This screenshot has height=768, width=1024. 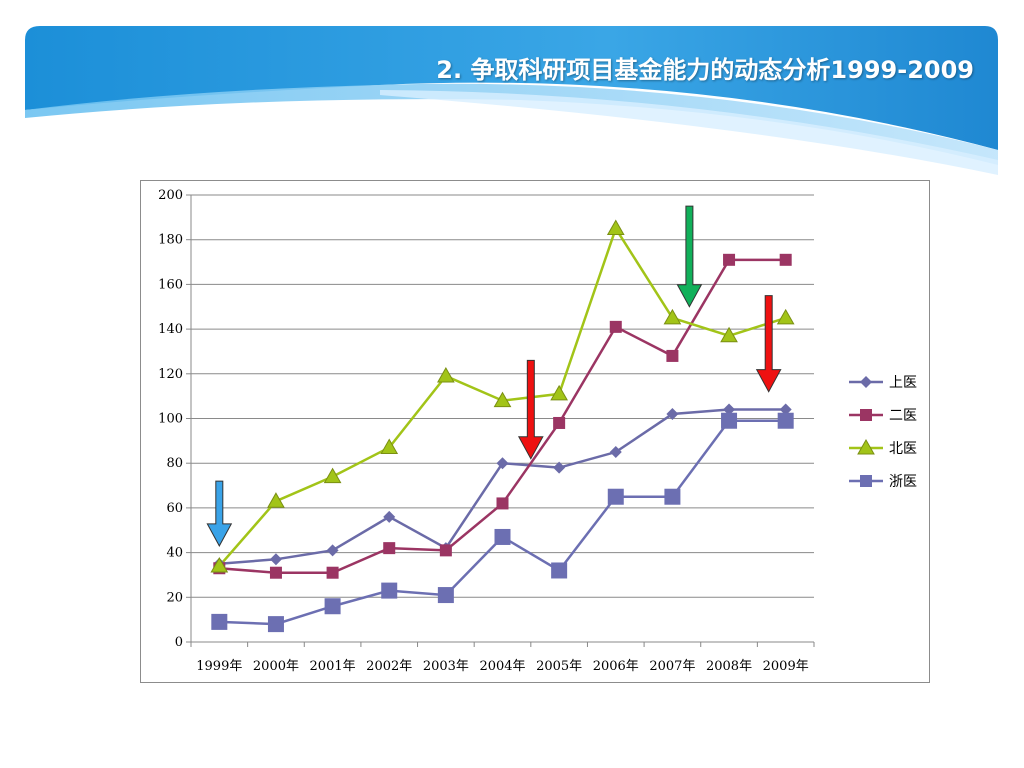 I want to click on y-tick-label: 0, so click(x=179, y=642).